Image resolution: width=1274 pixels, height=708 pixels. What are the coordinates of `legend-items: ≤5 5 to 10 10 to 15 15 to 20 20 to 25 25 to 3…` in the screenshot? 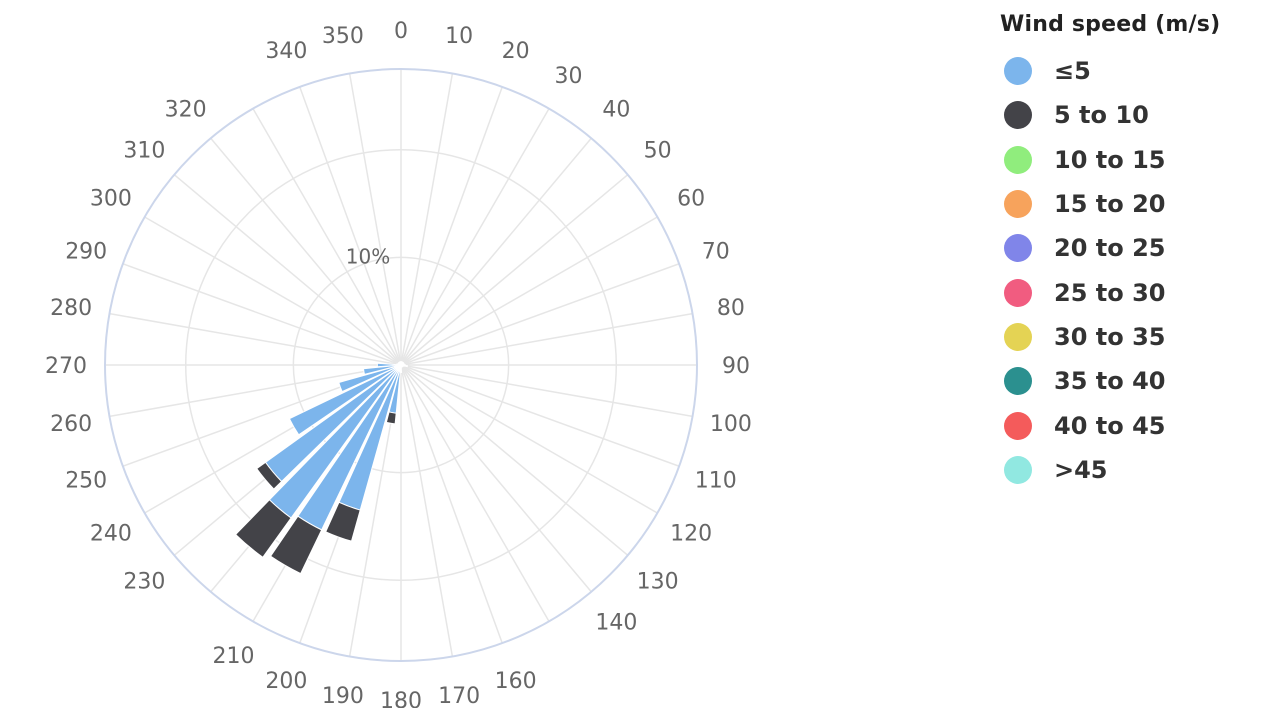 It's located at (1110, 270).